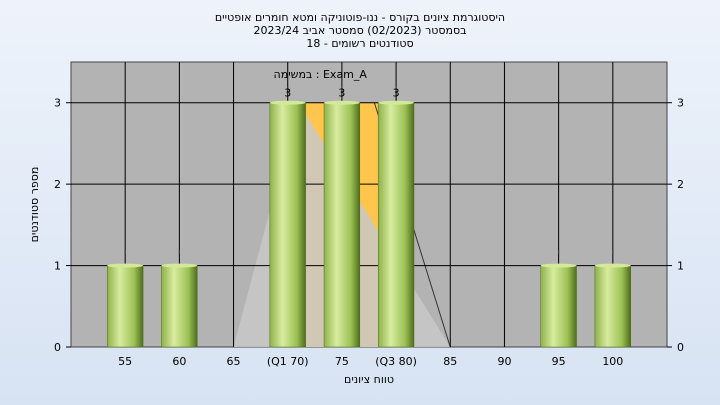 This screenshot has height=405, width=720. I want to click on x-tick-label: 90, so click(504, 361).